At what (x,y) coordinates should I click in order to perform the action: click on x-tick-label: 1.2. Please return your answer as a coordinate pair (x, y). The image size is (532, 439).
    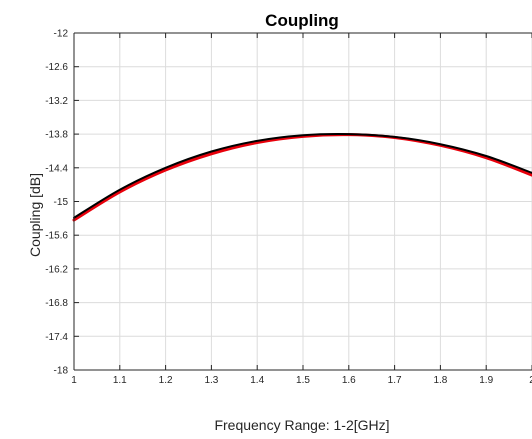
    Looking at the image, I should click on (166, 380).